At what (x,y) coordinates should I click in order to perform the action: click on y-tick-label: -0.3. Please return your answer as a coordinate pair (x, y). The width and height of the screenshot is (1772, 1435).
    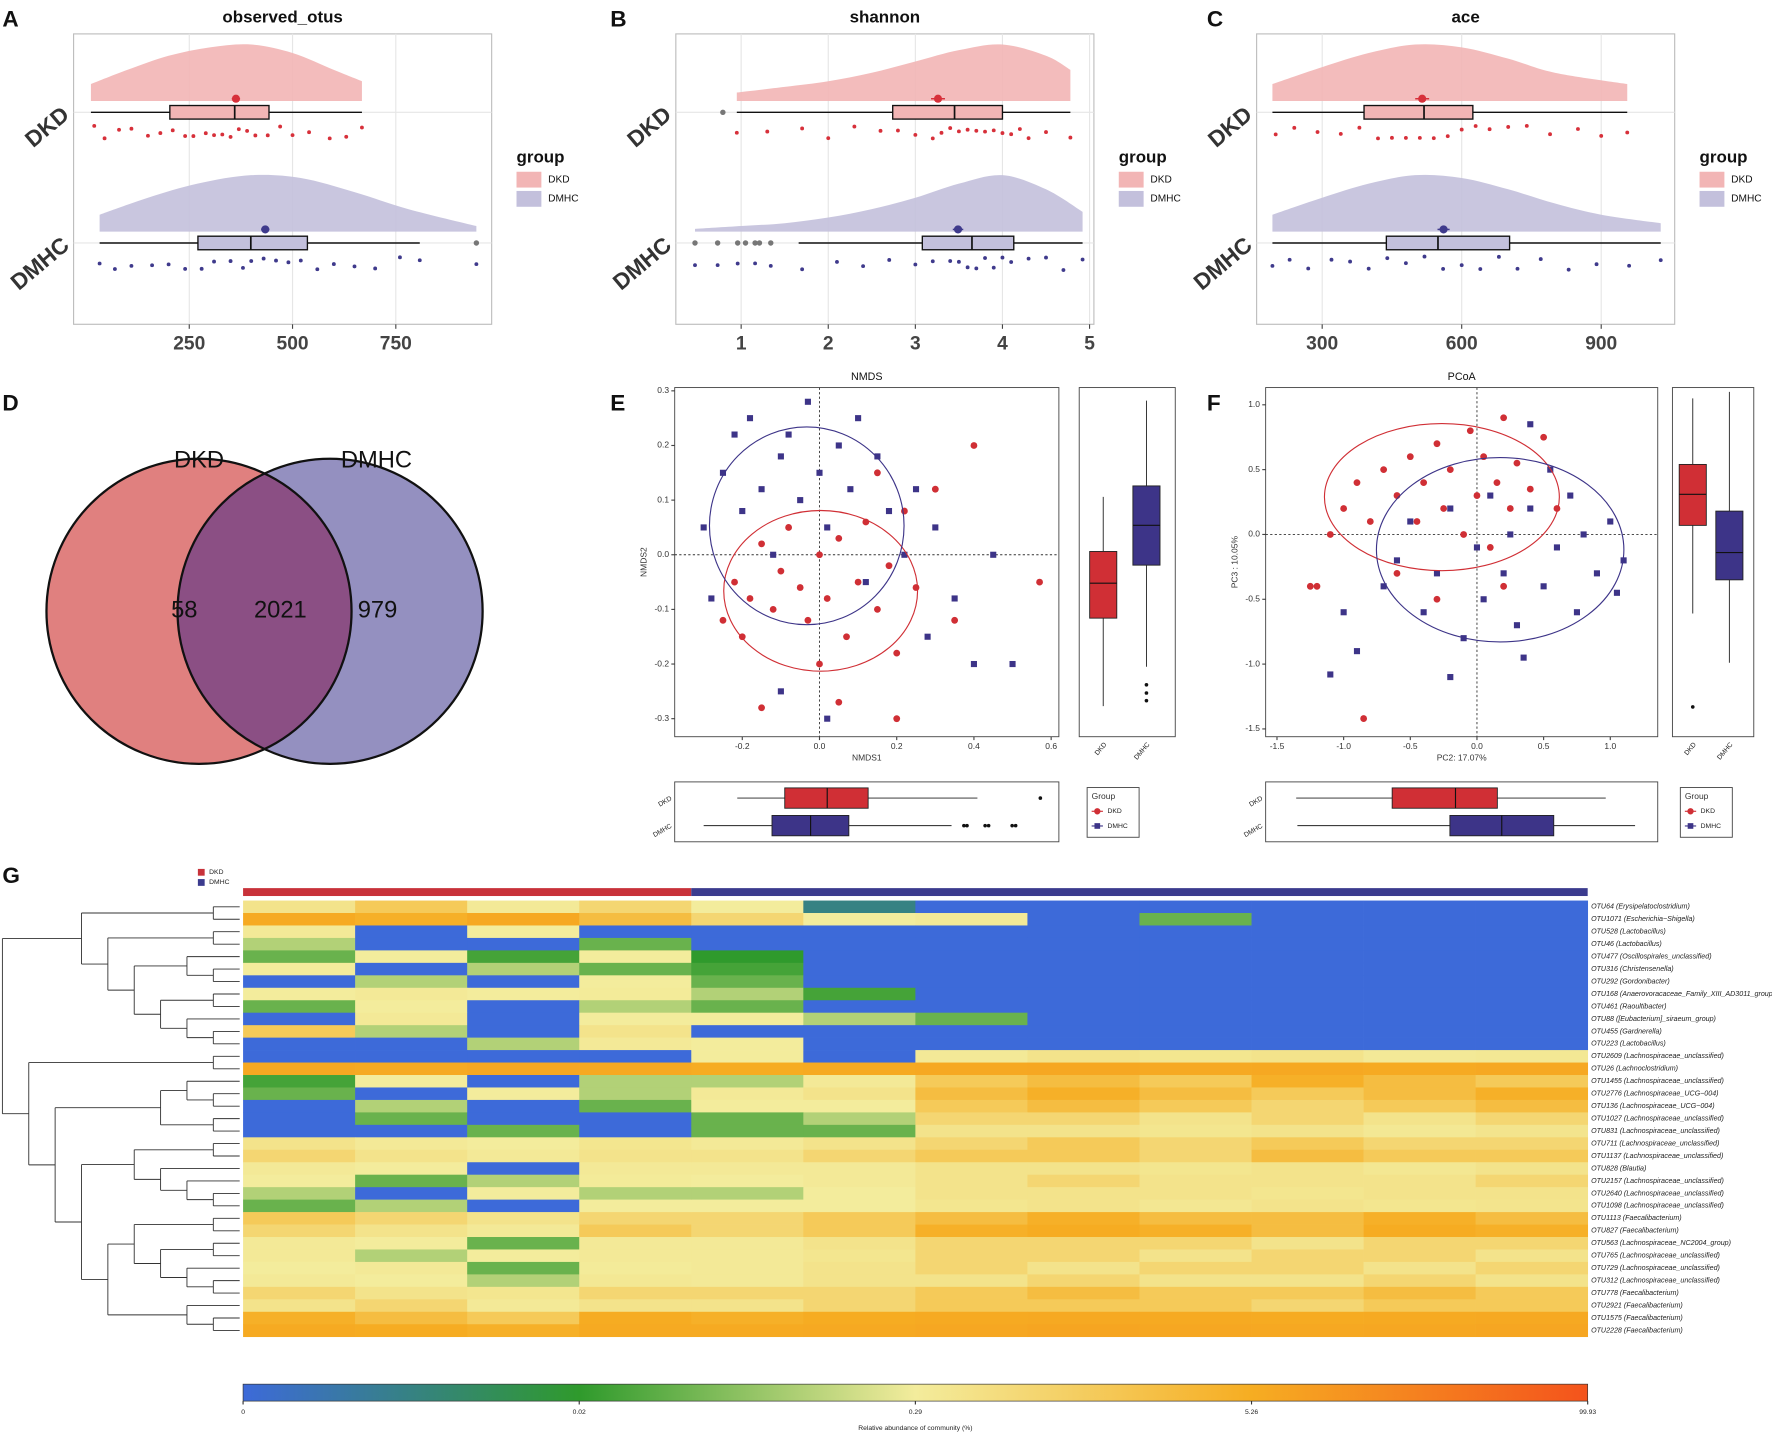
    Looking at the image, I should click on (661, 718).